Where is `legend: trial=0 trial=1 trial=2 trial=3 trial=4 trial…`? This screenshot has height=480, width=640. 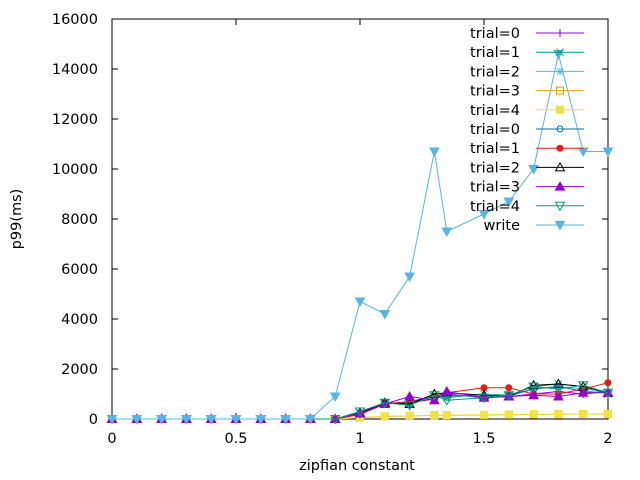 legend: trial=0 trial=1 trial=2 trial=3 trial=4 trial… is located at coordinates (527, 130).